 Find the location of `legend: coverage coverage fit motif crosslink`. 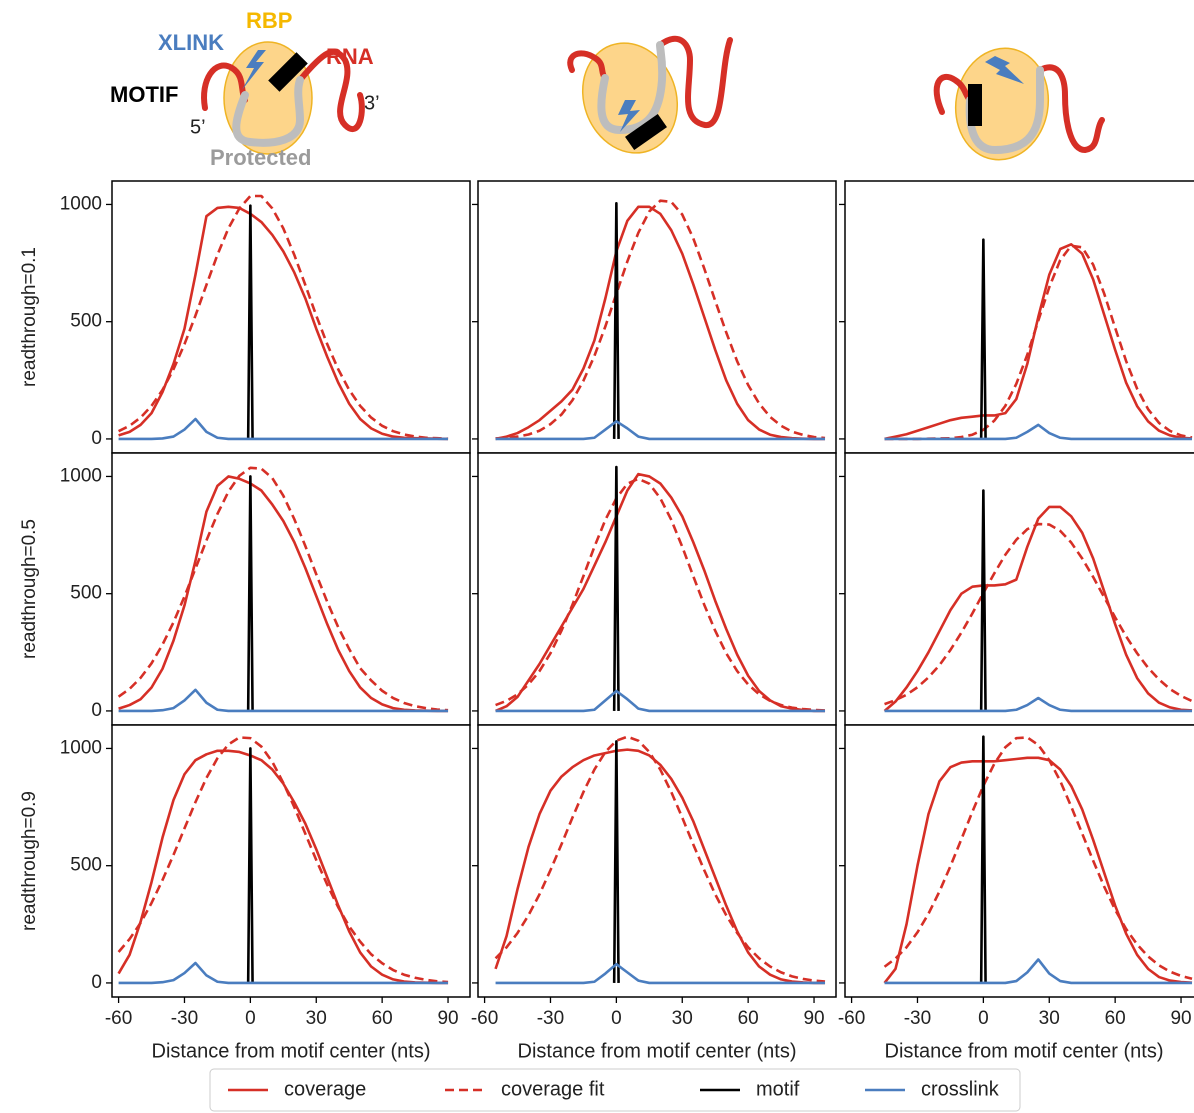

legend: coverage coverage fit motif crosslink is located at coordinates (615, 1090).